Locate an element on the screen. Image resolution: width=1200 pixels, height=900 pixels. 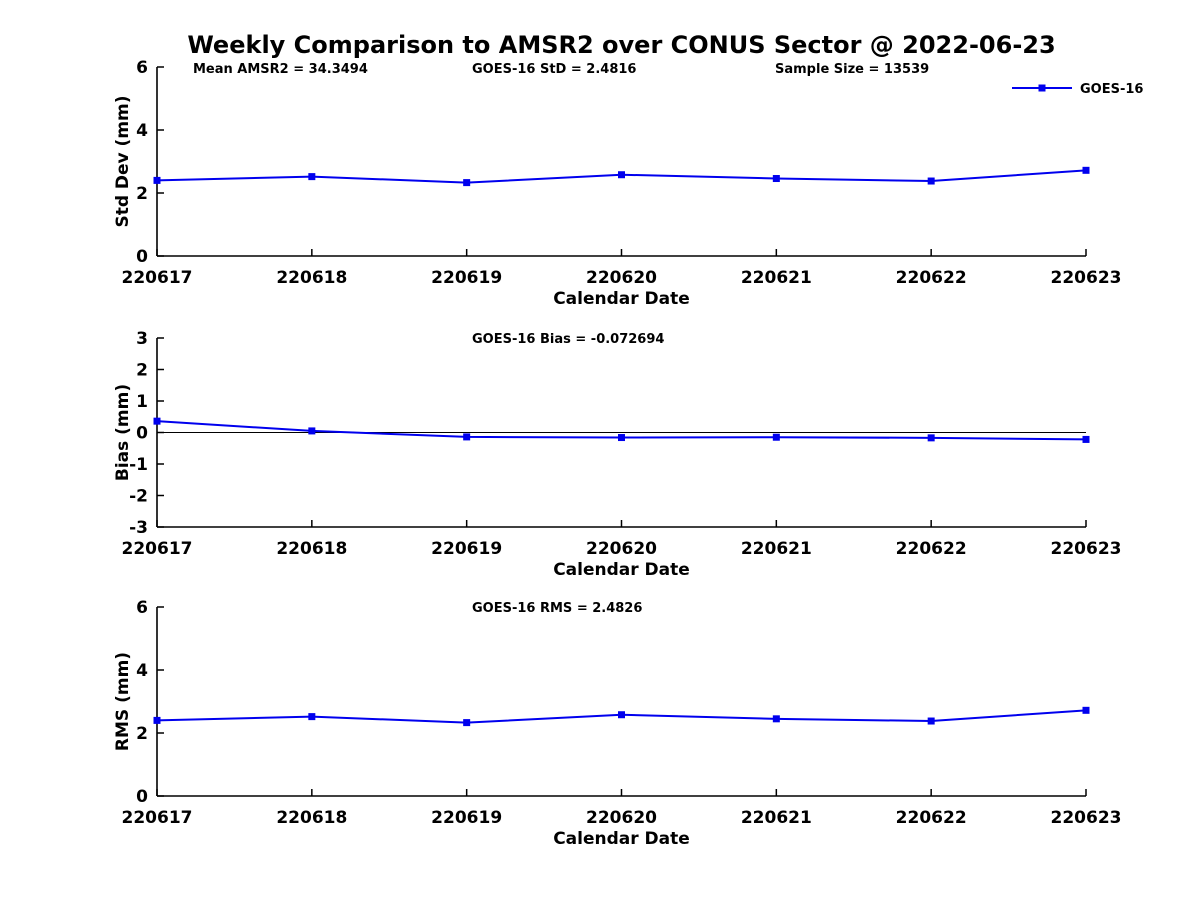
legend-marker is located at coordinates (1042, 88).